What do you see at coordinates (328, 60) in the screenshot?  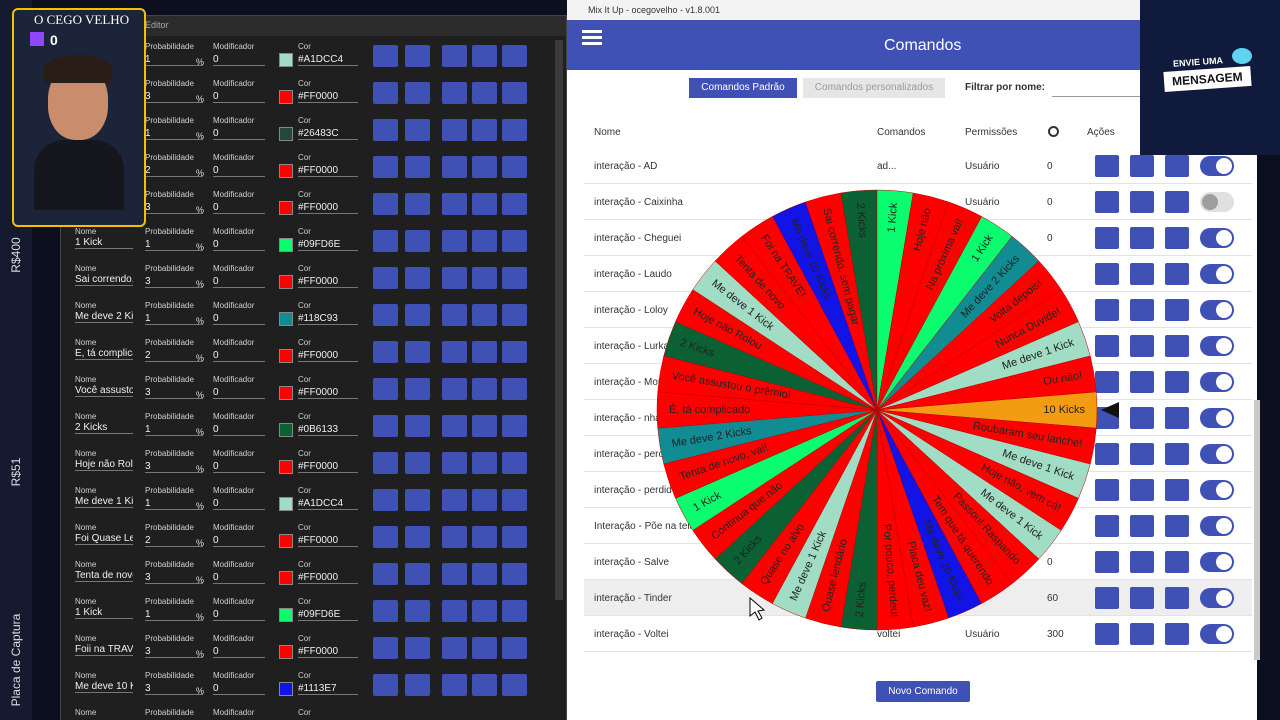 I see `color-input: #A1DCC4` at bounding box center [328, 60].